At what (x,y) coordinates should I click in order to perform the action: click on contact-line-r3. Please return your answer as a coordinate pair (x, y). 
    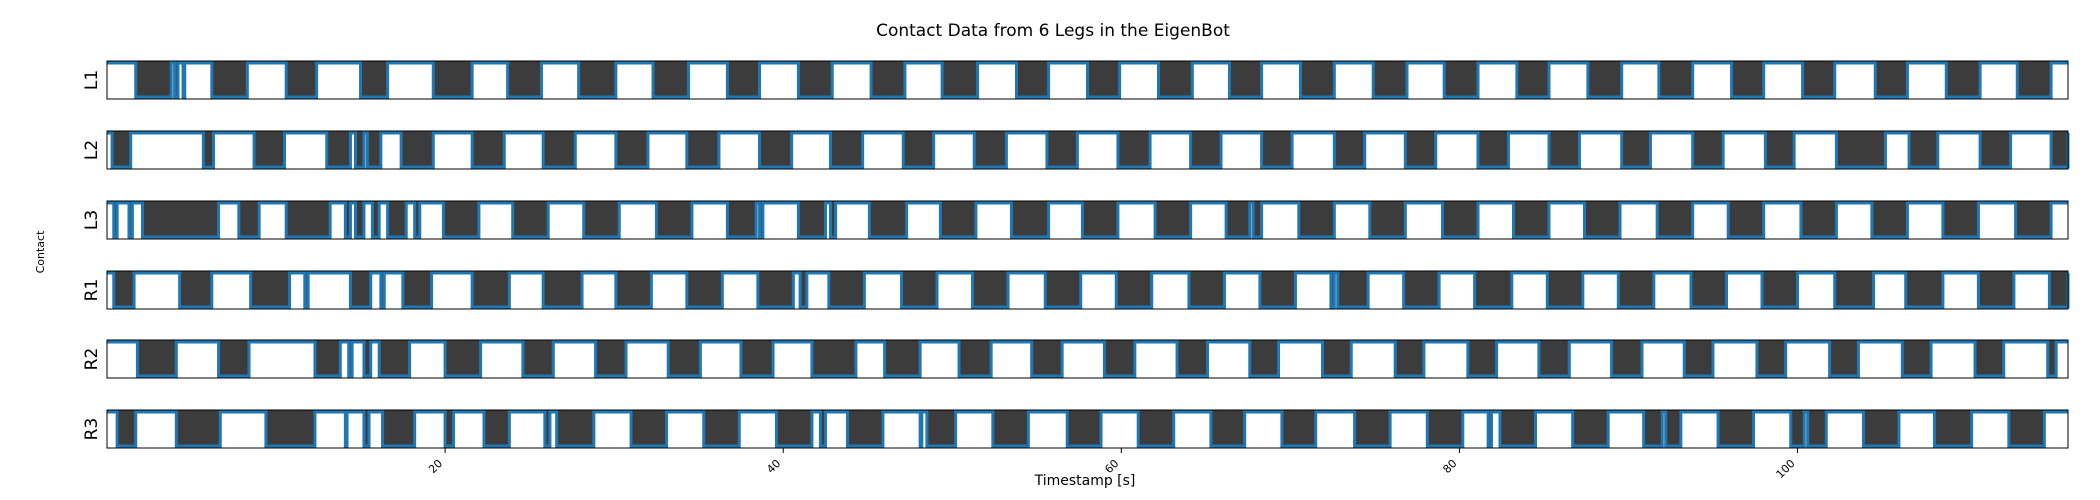
    Looking at the image, I should click on (1087, 429).